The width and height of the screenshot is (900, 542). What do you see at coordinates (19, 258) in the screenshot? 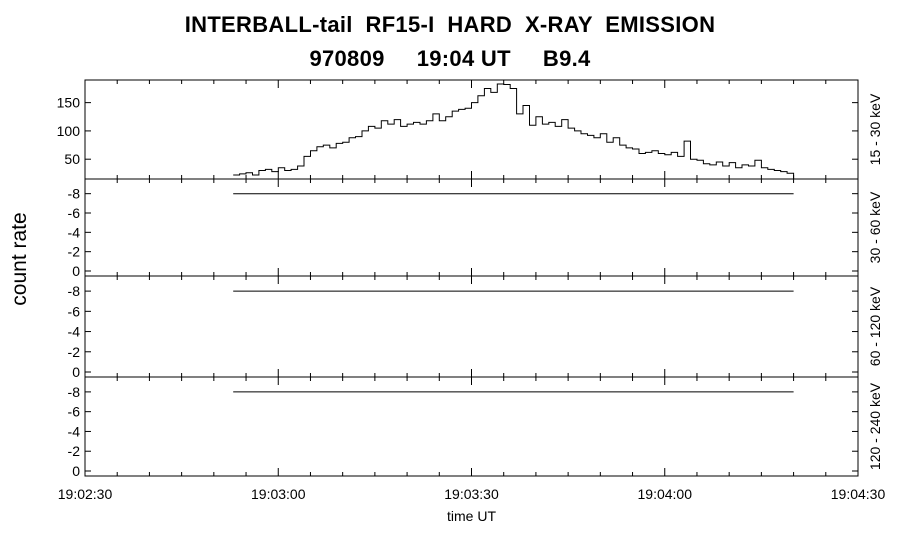
I see `y-axis-label: count rate` at bounding box center [19, 258].